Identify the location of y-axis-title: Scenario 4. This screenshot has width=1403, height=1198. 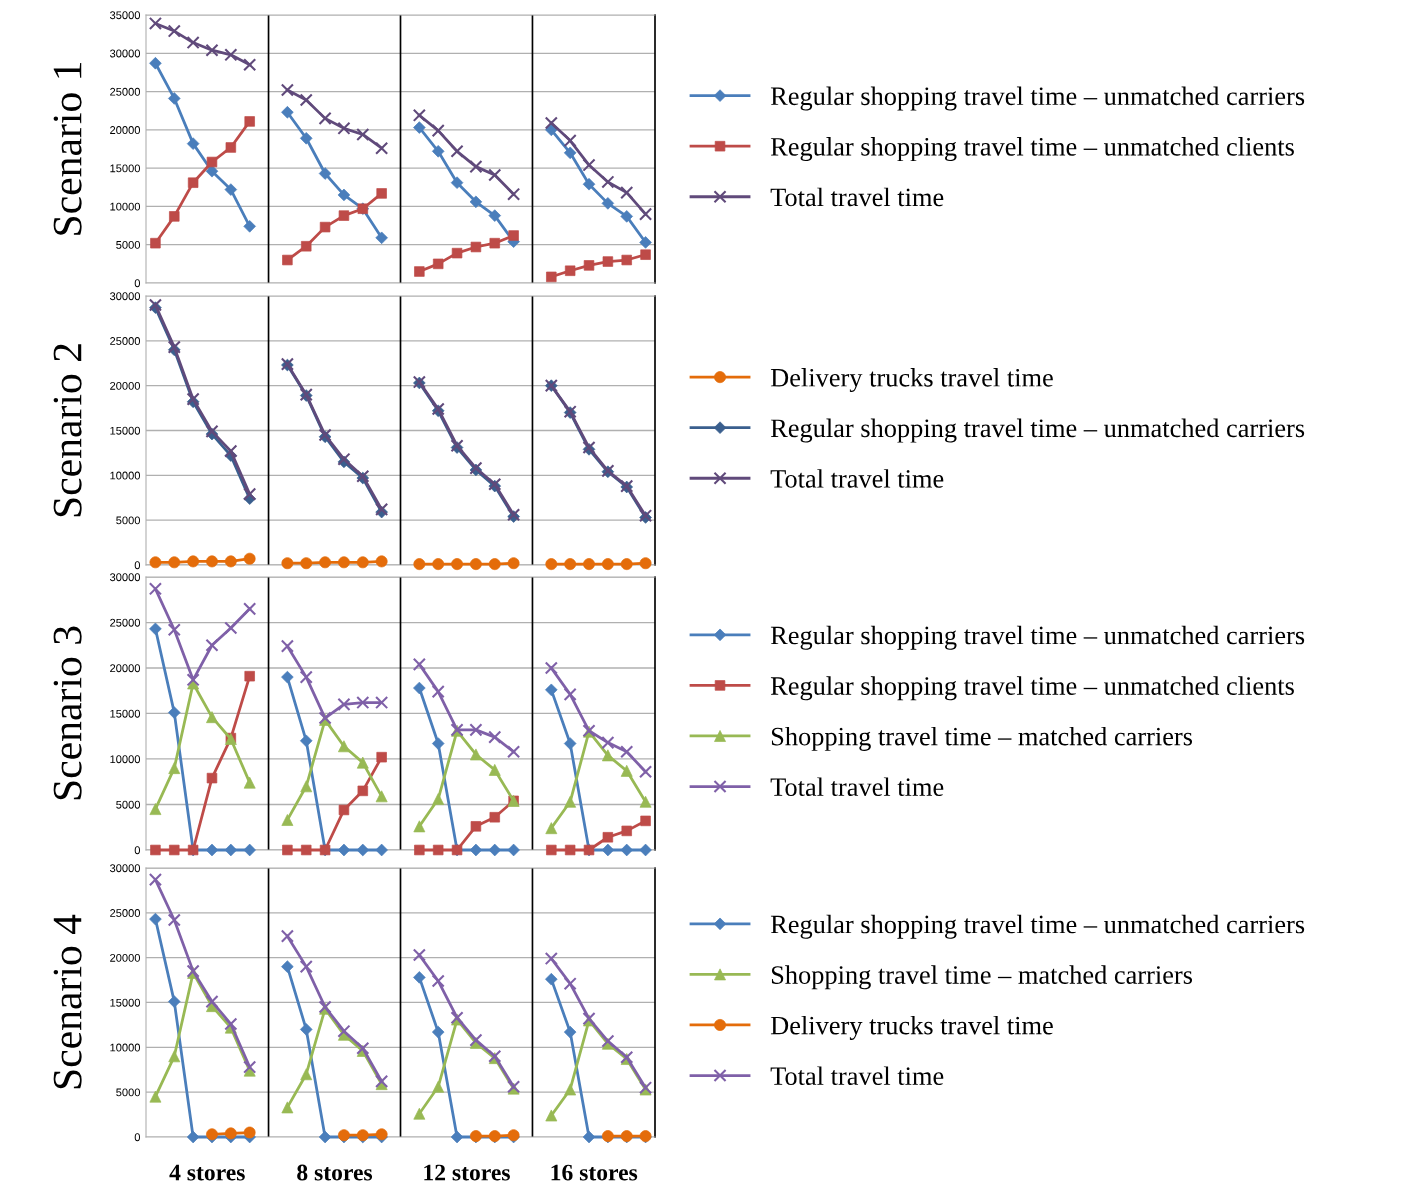
(67, 1001).